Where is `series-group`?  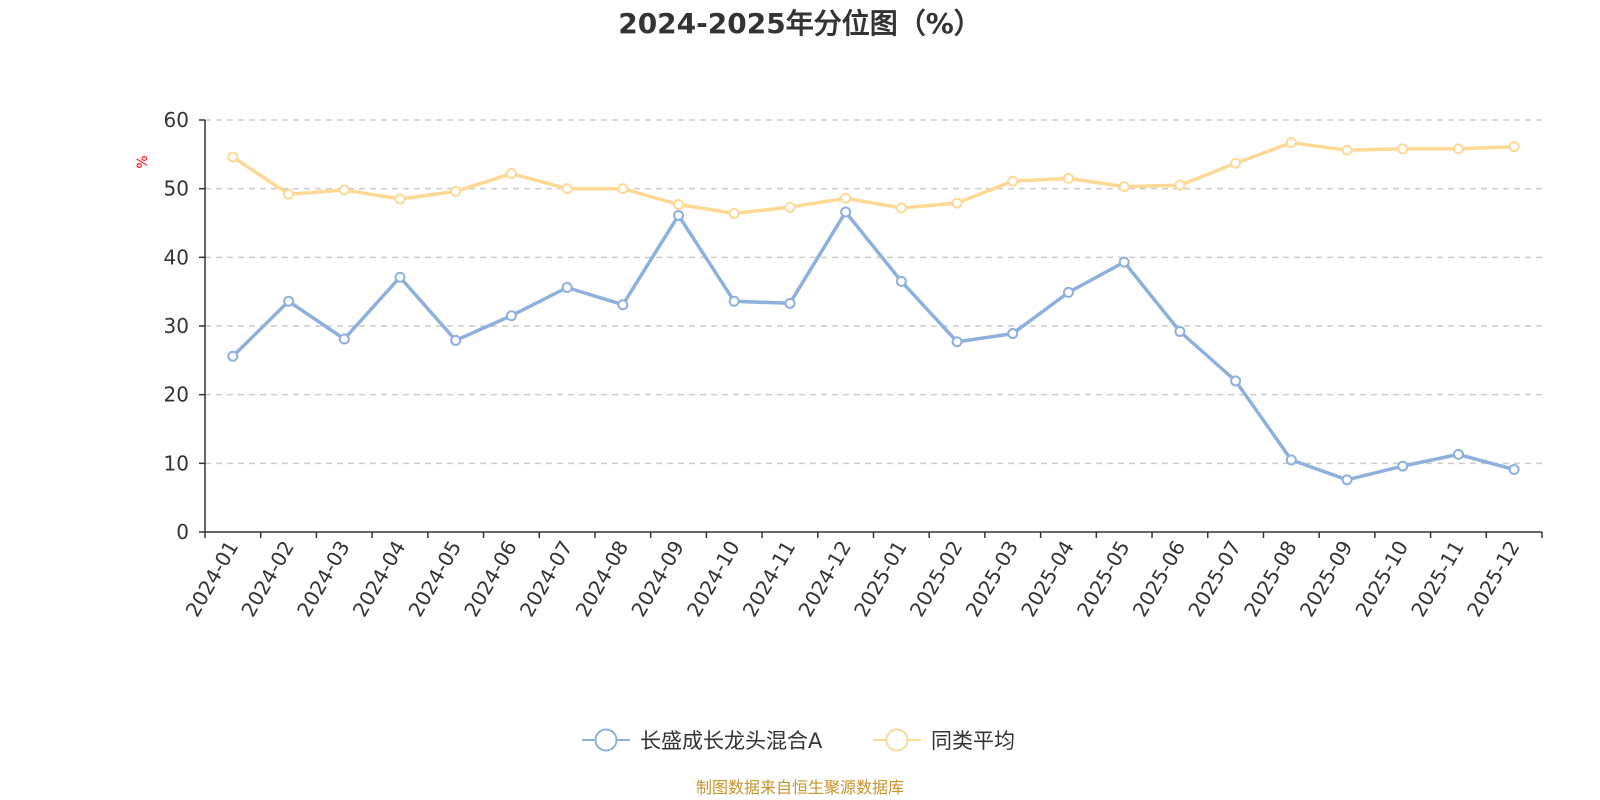 series-group is located at coordinates (873, 178).